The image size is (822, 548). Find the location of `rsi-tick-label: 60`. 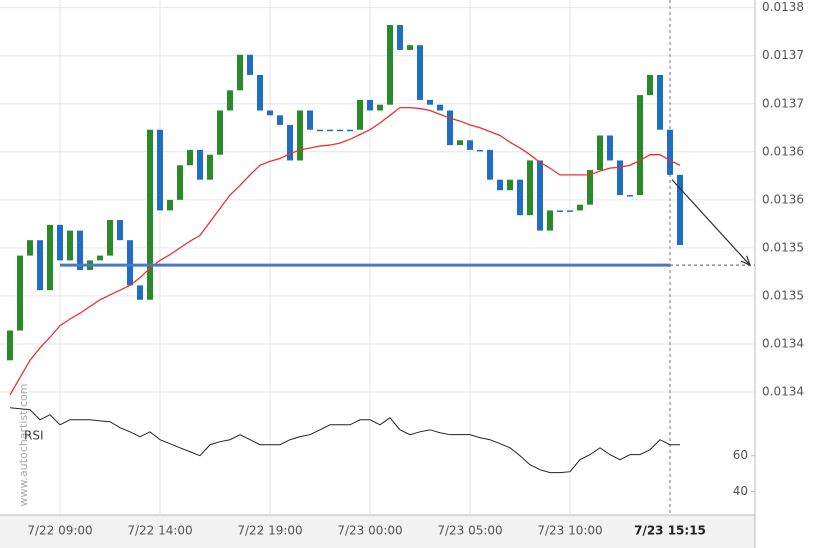

rsi-tick-label: 60 is located at coordinates (740, 455).